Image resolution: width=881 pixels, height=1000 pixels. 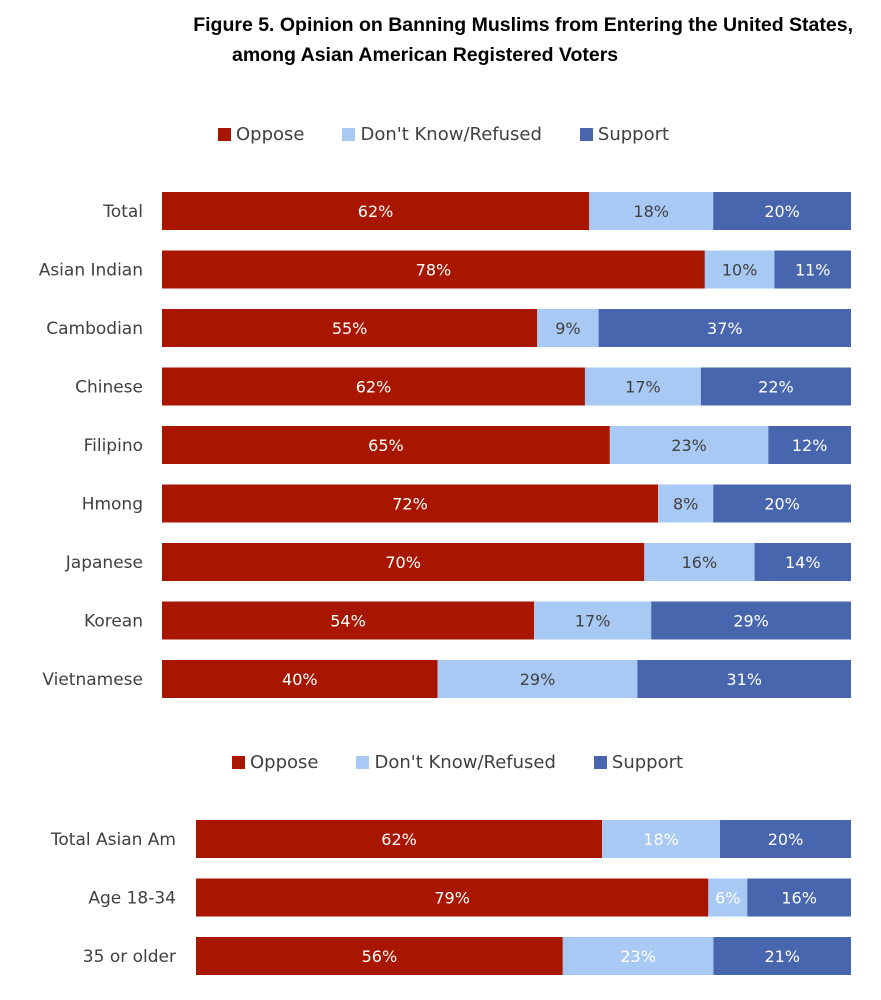 What do you see at coordinates (425, 55) in the screenshot?
I see `chart-title-line-2: among Asian American Registered Voters` at bounding box center [425, 55].